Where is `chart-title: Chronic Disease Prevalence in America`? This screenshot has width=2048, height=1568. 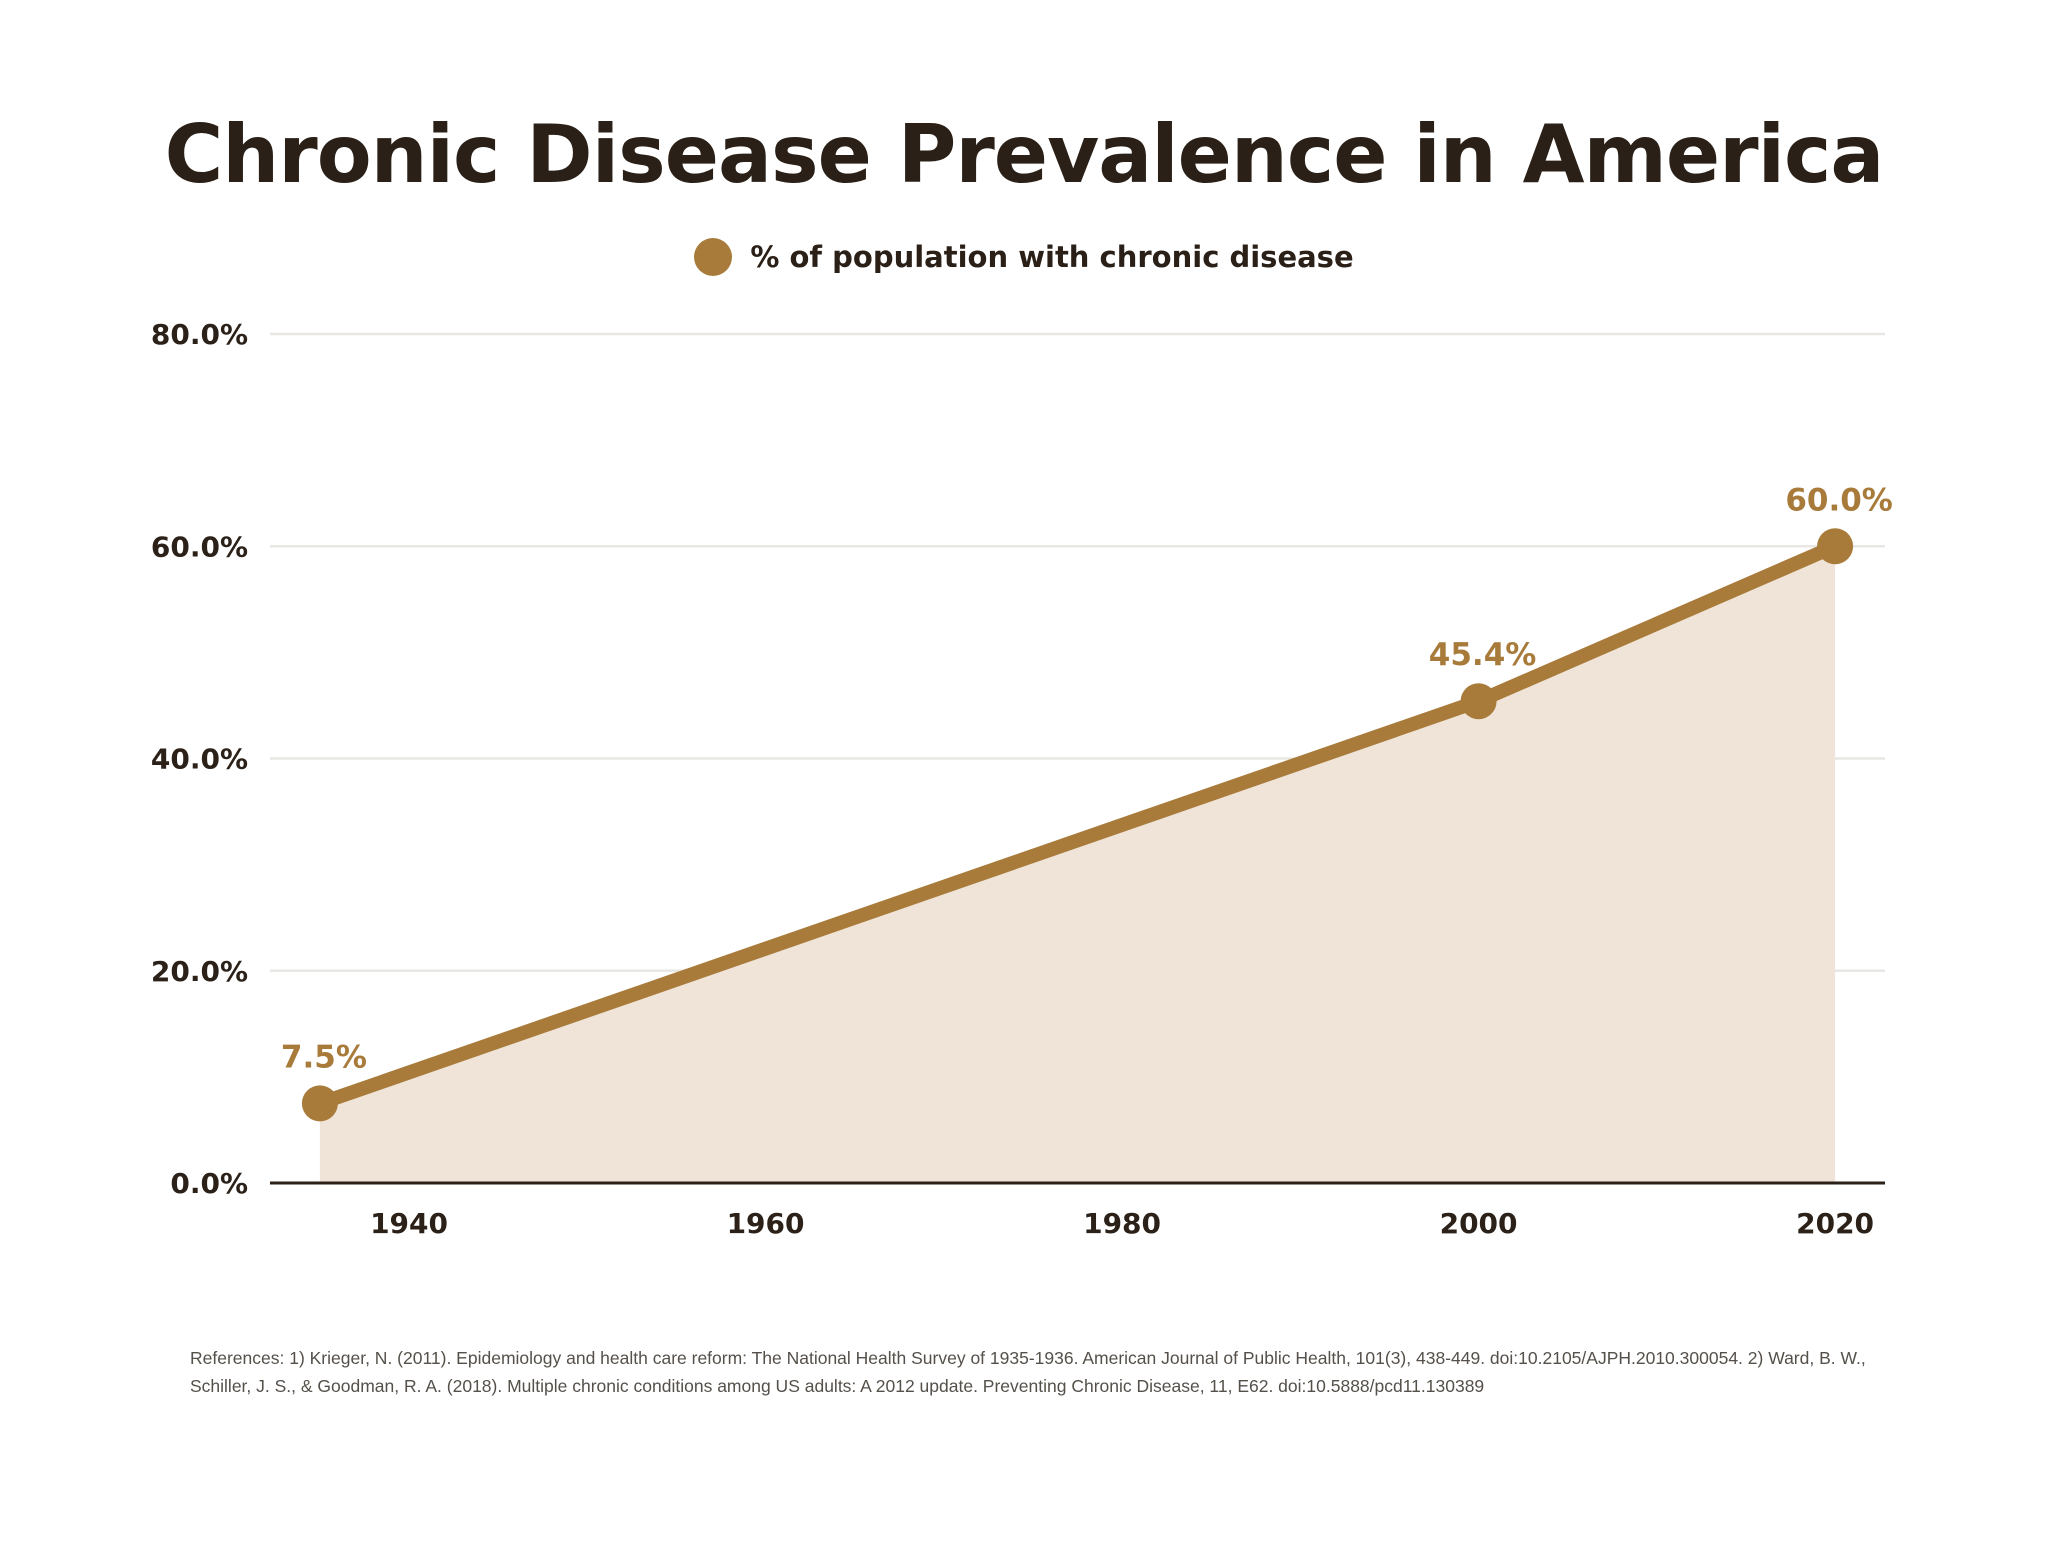 chart-title: Chronic Disease Prevalence in America is located at coordinates (1024, 154).